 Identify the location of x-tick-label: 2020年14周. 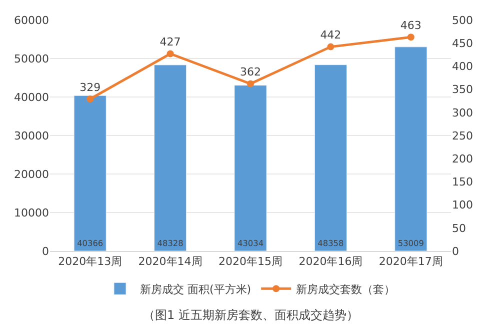
(170, 261).